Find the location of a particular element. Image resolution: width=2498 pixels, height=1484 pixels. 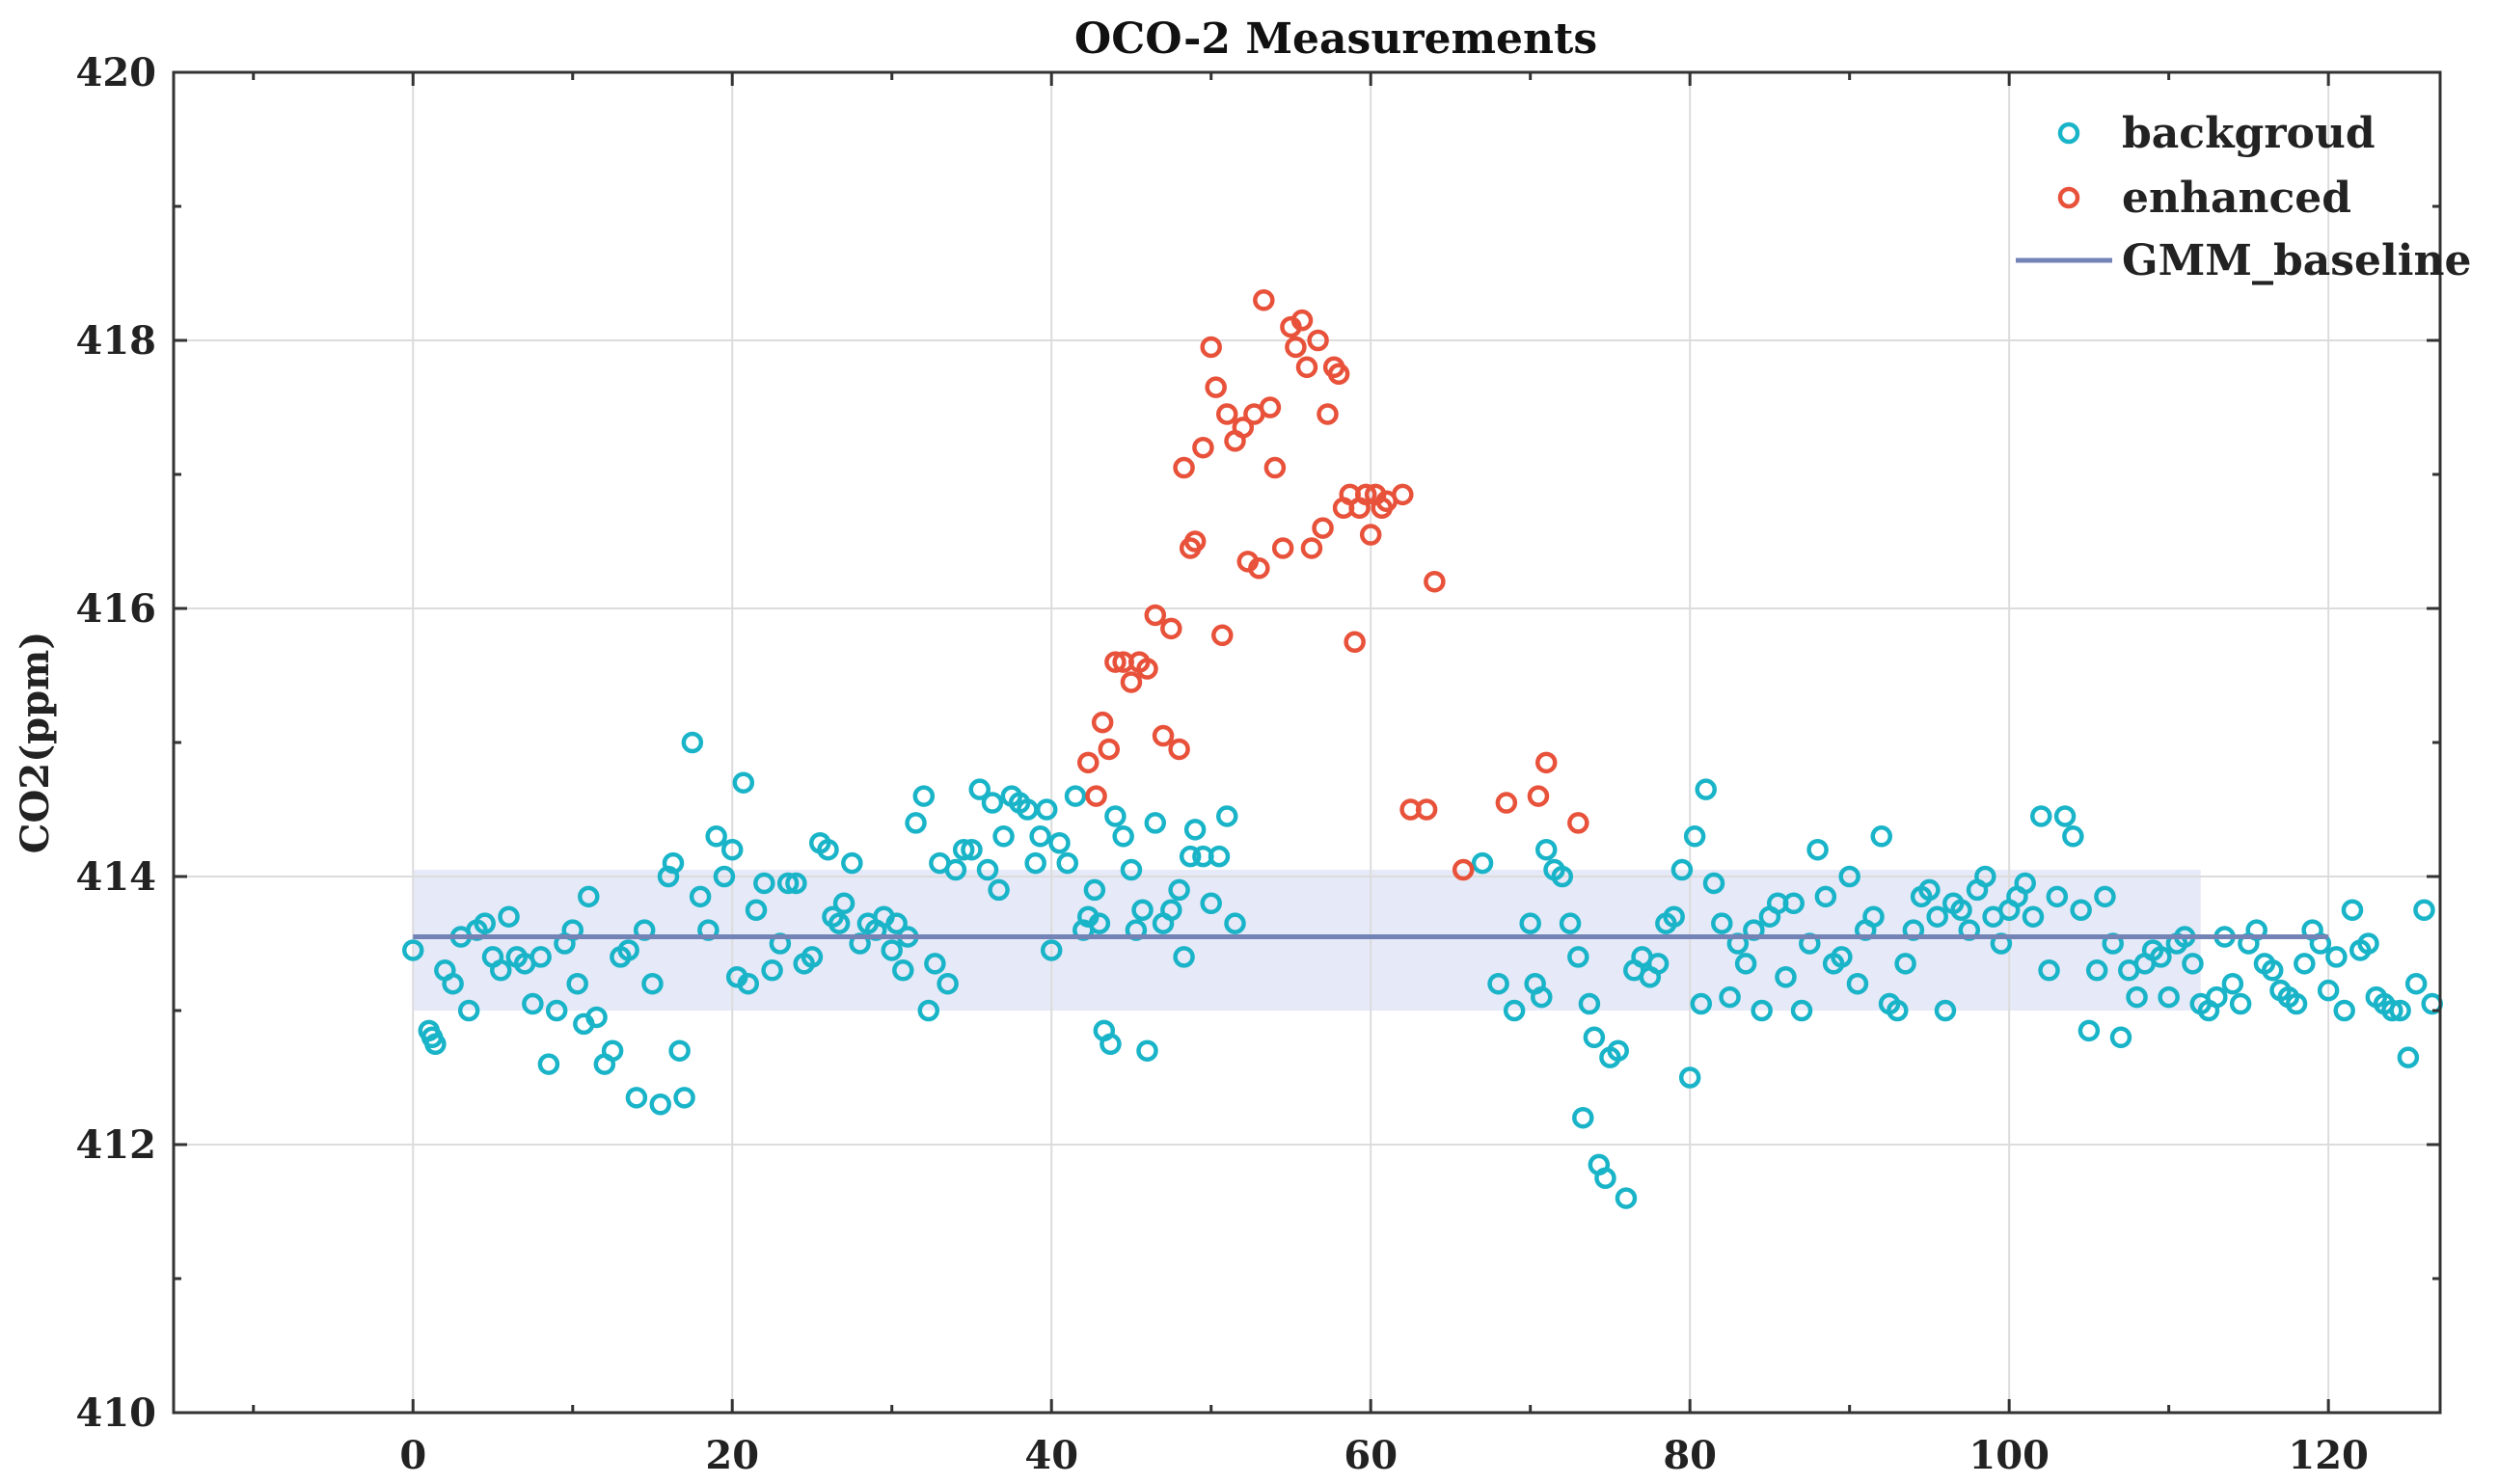

gmm-band is located at coordinates (1307, 940).